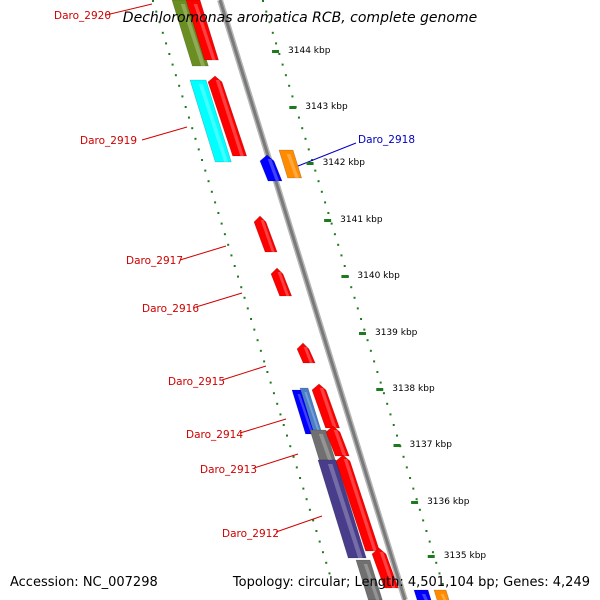  What do you see at coordinates (170, 309) in the screenshot?
I see `gene-label: Daro_2916` at bounding box center [170, 309].